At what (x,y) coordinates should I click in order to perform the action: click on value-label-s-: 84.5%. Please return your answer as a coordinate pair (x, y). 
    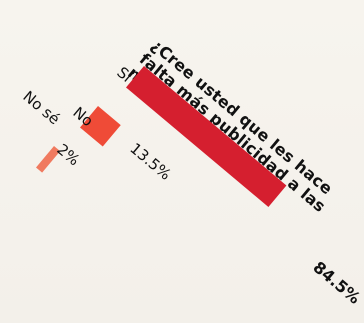
    Looking at the image, I should click on (336, 283).